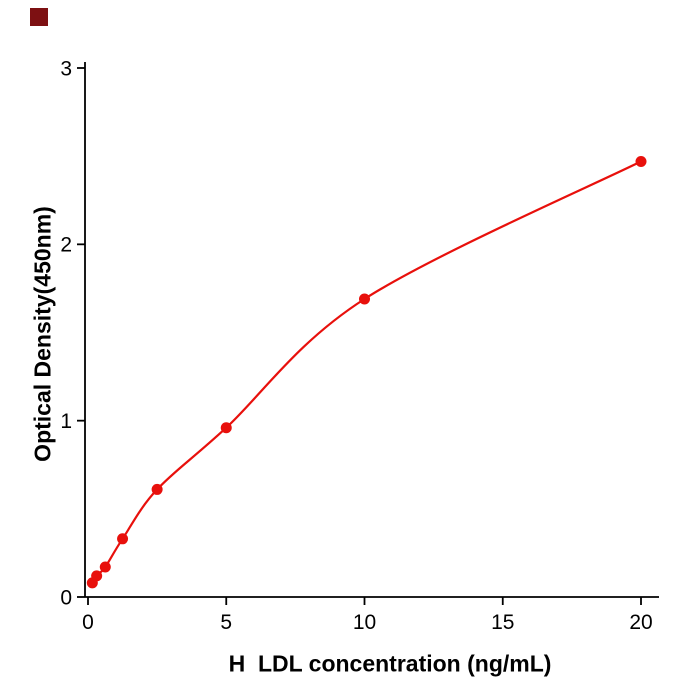  Describe the element at coordinates (364, 622) in the screenshot. I see `x-tick-label: 10` at that location.